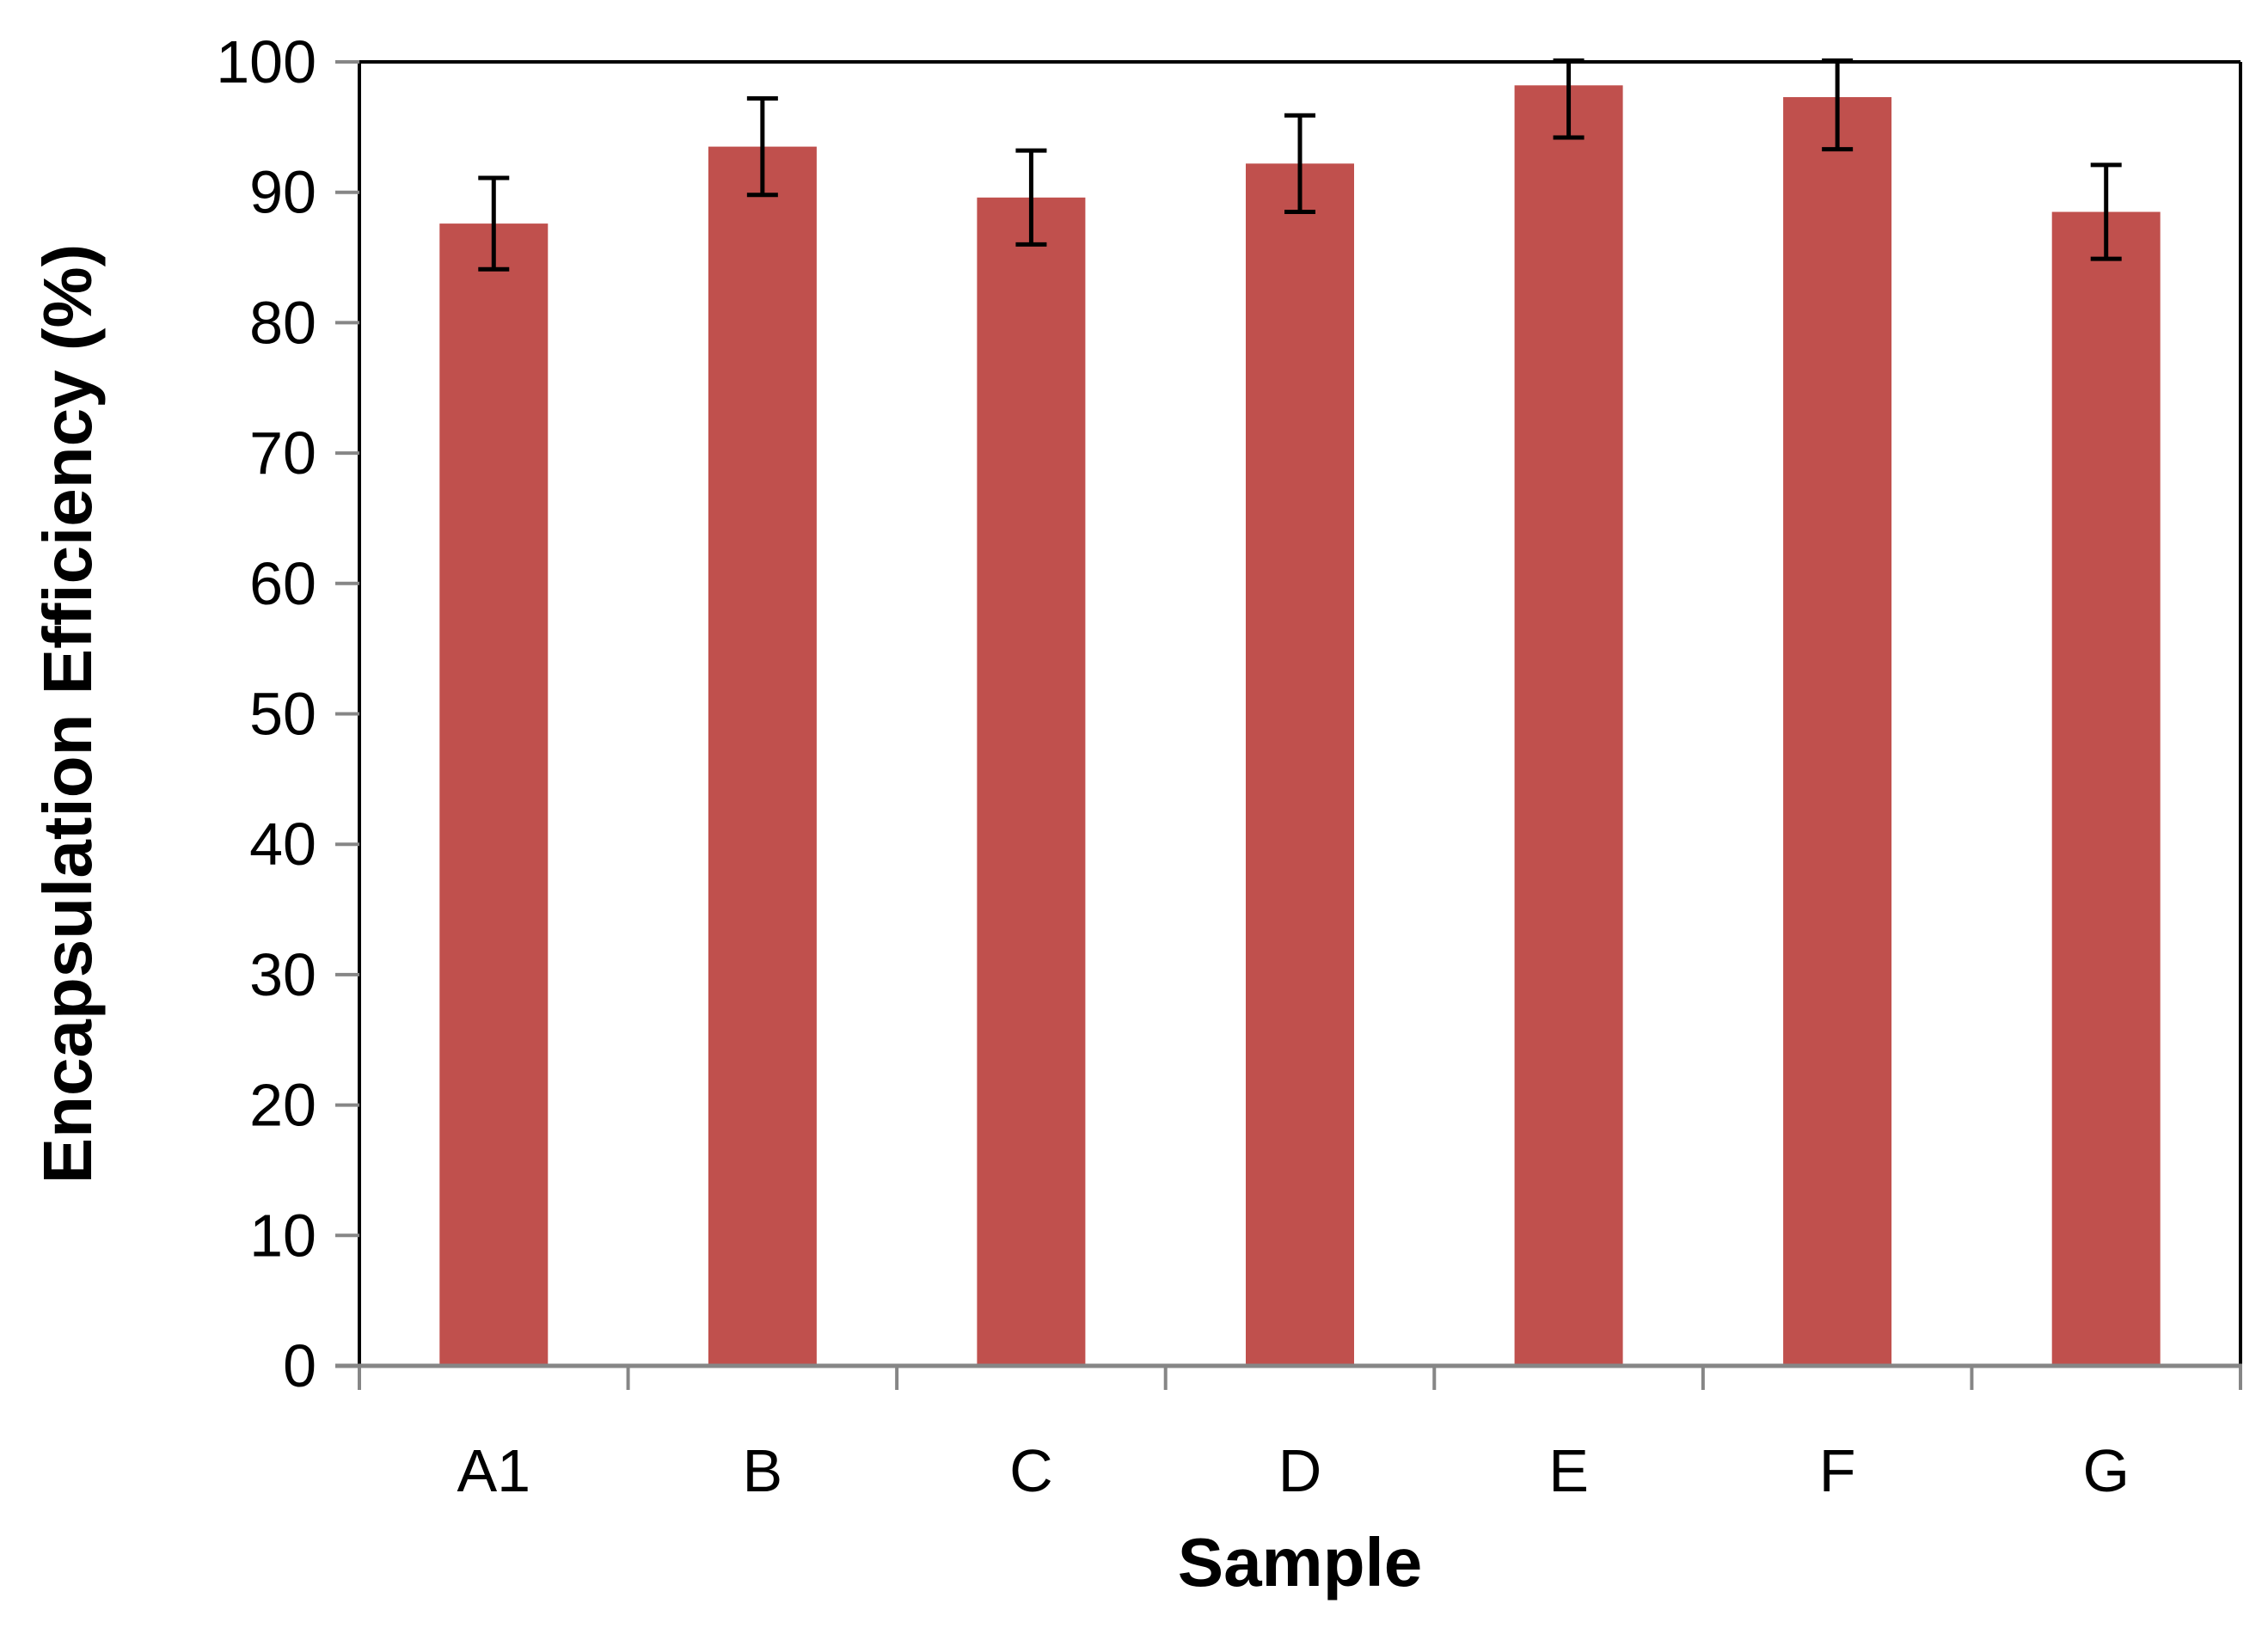 Image resolution: width=2268 pixels, height=1628 pixels. What do you see at coordinates (1300, 764) in the screenshot?
I see `bar-D` at bounding box center [1300, 764].